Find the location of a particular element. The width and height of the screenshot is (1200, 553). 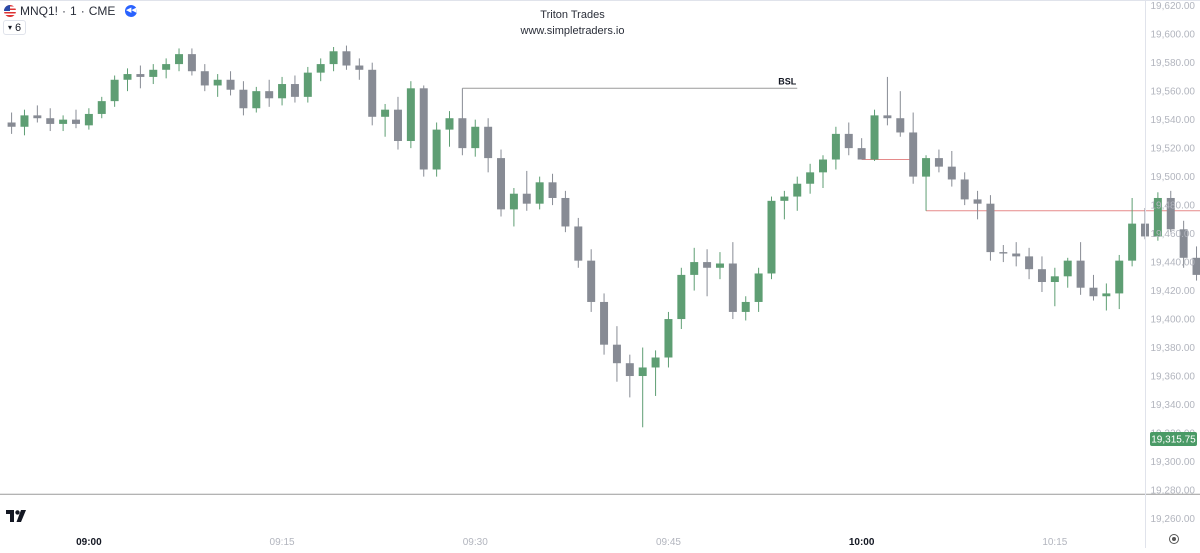

x-tick-label: 10:00 is located at coordinates (862, 542).